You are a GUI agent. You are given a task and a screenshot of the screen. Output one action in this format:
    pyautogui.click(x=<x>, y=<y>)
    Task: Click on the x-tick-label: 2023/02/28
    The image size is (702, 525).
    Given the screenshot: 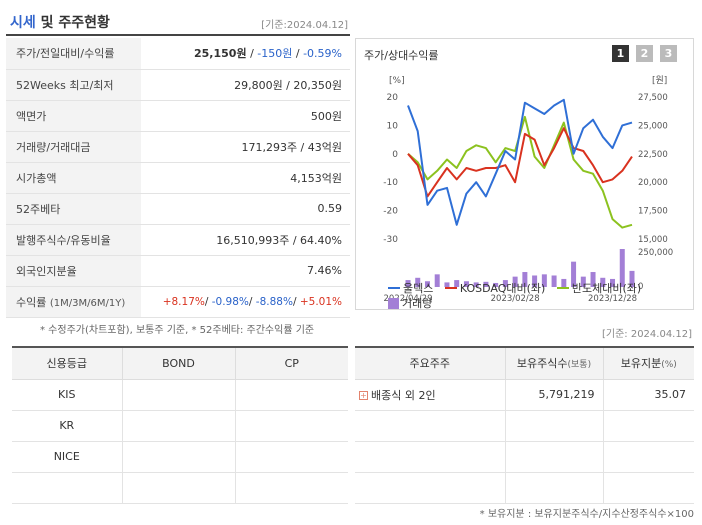 What is the action you would take?
    pyautogui.click(x=515, y=299)
    